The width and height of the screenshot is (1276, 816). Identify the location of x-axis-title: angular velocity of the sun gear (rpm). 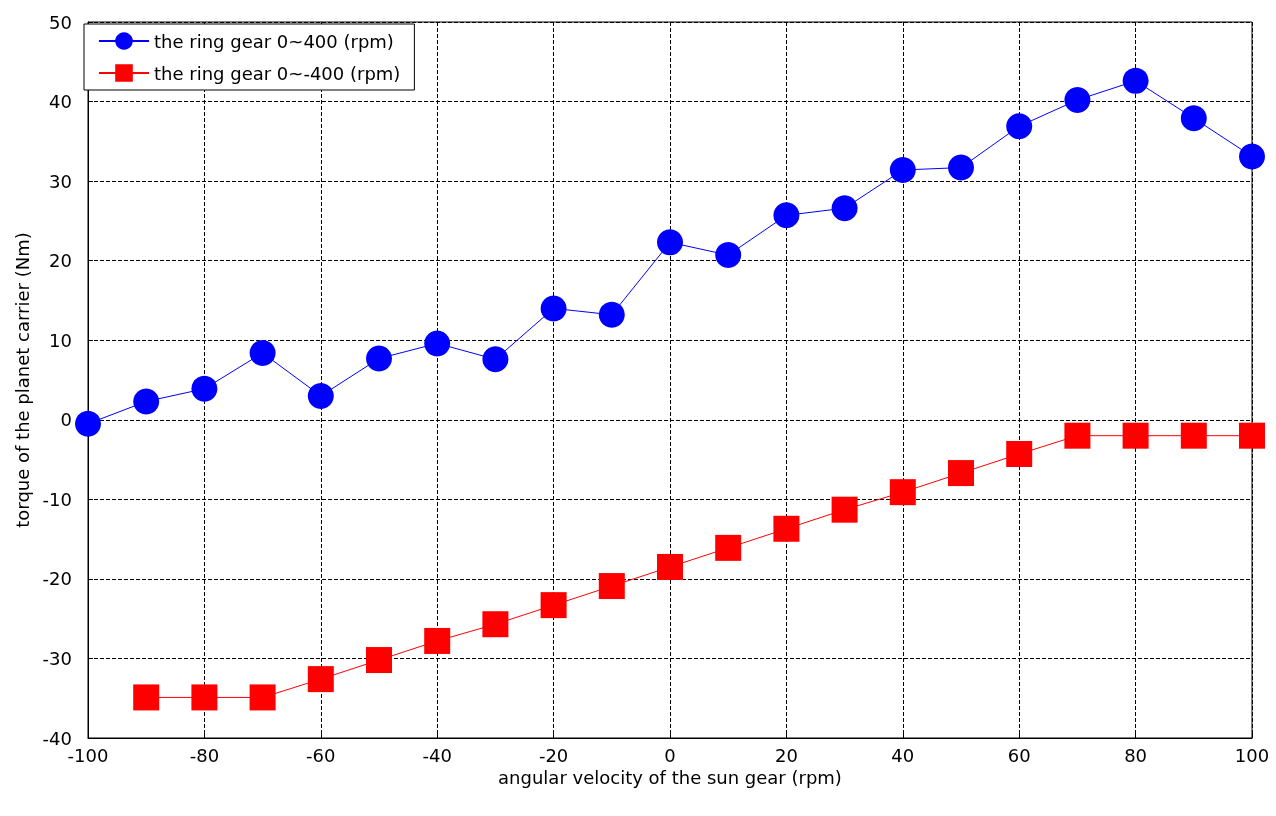
(670, 778).